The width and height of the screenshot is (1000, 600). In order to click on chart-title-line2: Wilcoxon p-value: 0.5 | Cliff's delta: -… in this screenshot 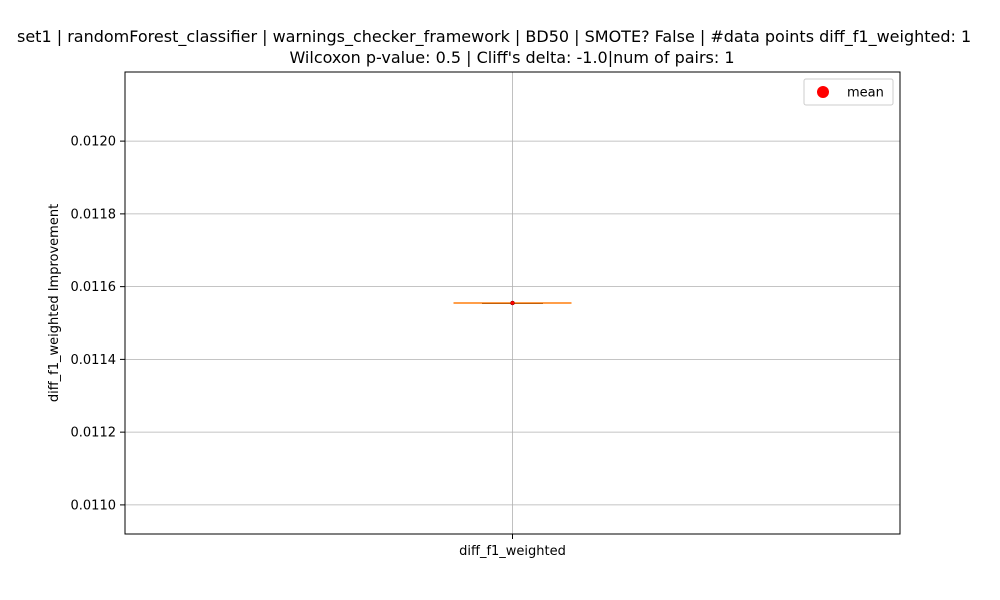, I will do `click(512, 57)`.